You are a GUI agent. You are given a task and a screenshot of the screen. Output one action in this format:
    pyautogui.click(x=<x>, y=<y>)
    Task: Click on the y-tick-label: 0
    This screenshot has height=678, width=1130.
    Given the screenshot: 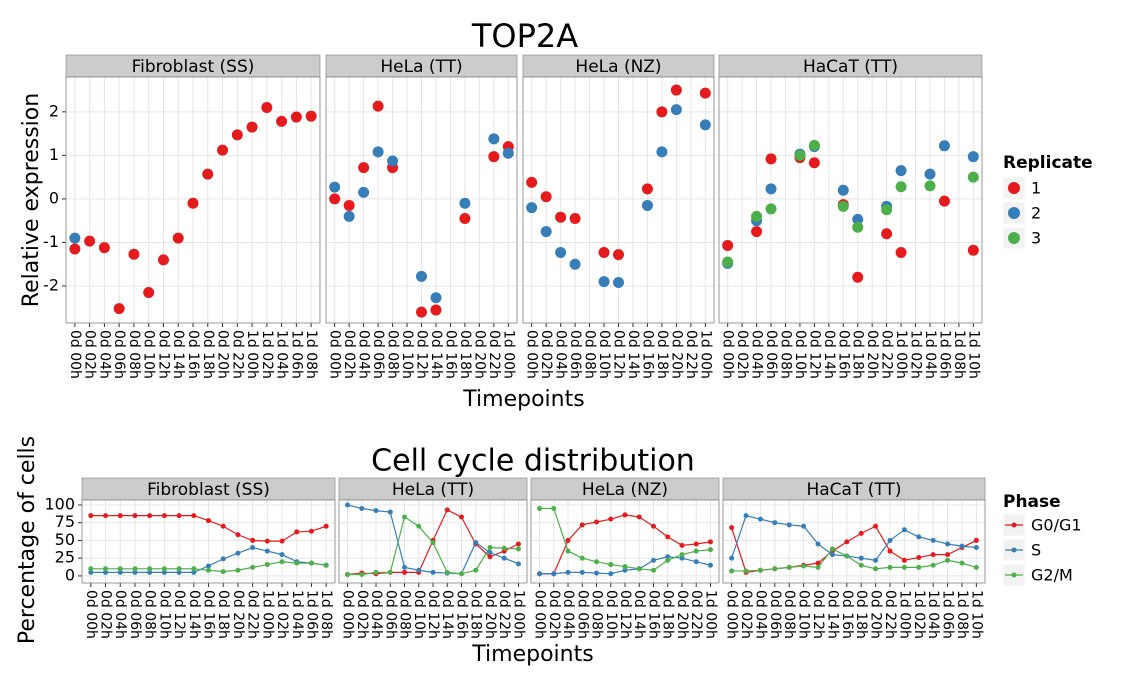 What is the action you would take?
    pyautogui.click(x=70, y=574)
    